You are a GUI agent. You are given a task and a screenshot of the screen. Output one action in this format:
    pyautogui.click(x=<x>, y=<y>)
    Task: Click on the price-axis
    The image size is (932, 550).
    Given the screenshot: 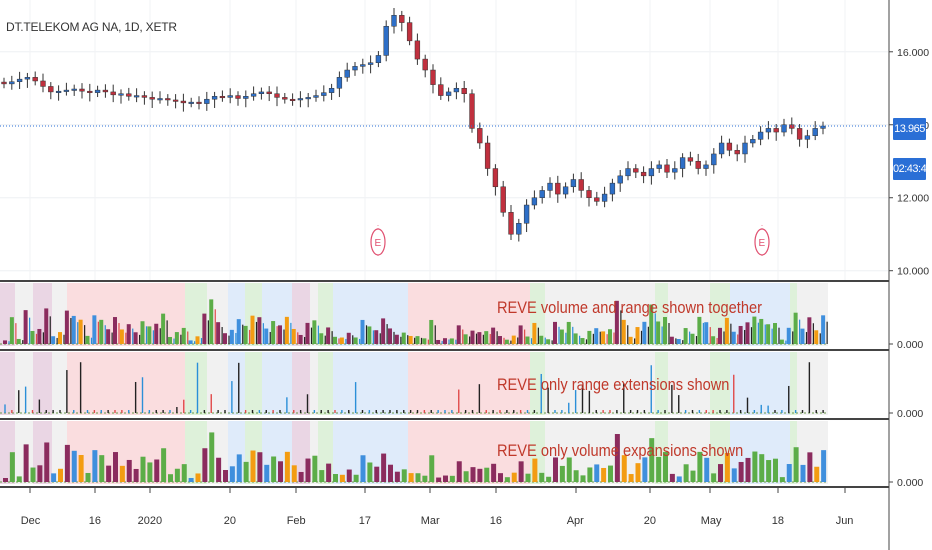 What is the action you would take?
    pyautogui.click(x=910, y=275)
    